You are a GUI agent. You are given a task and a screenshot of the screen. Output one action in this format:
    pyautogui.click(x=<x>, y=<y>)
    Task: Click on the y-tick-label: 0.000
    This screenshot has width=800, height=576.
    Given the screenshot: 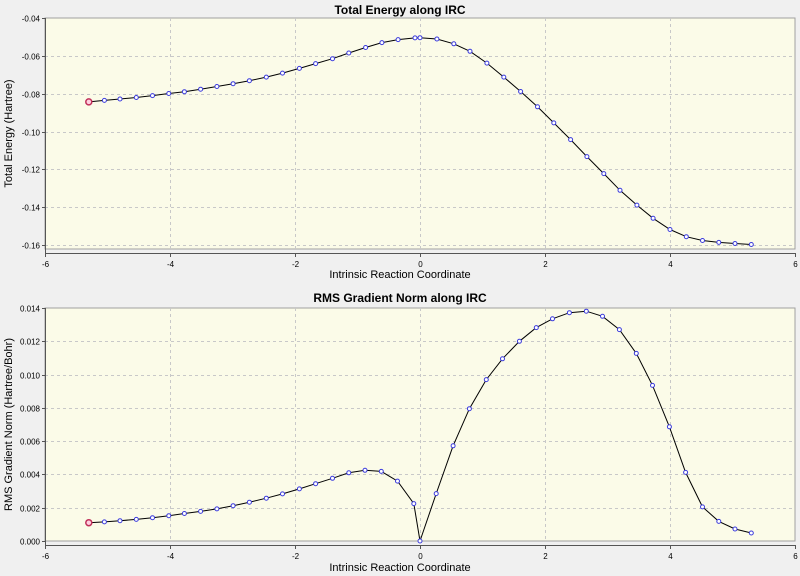 What is the action you would take?
    pyautogui.click(x=30, y=542)
    